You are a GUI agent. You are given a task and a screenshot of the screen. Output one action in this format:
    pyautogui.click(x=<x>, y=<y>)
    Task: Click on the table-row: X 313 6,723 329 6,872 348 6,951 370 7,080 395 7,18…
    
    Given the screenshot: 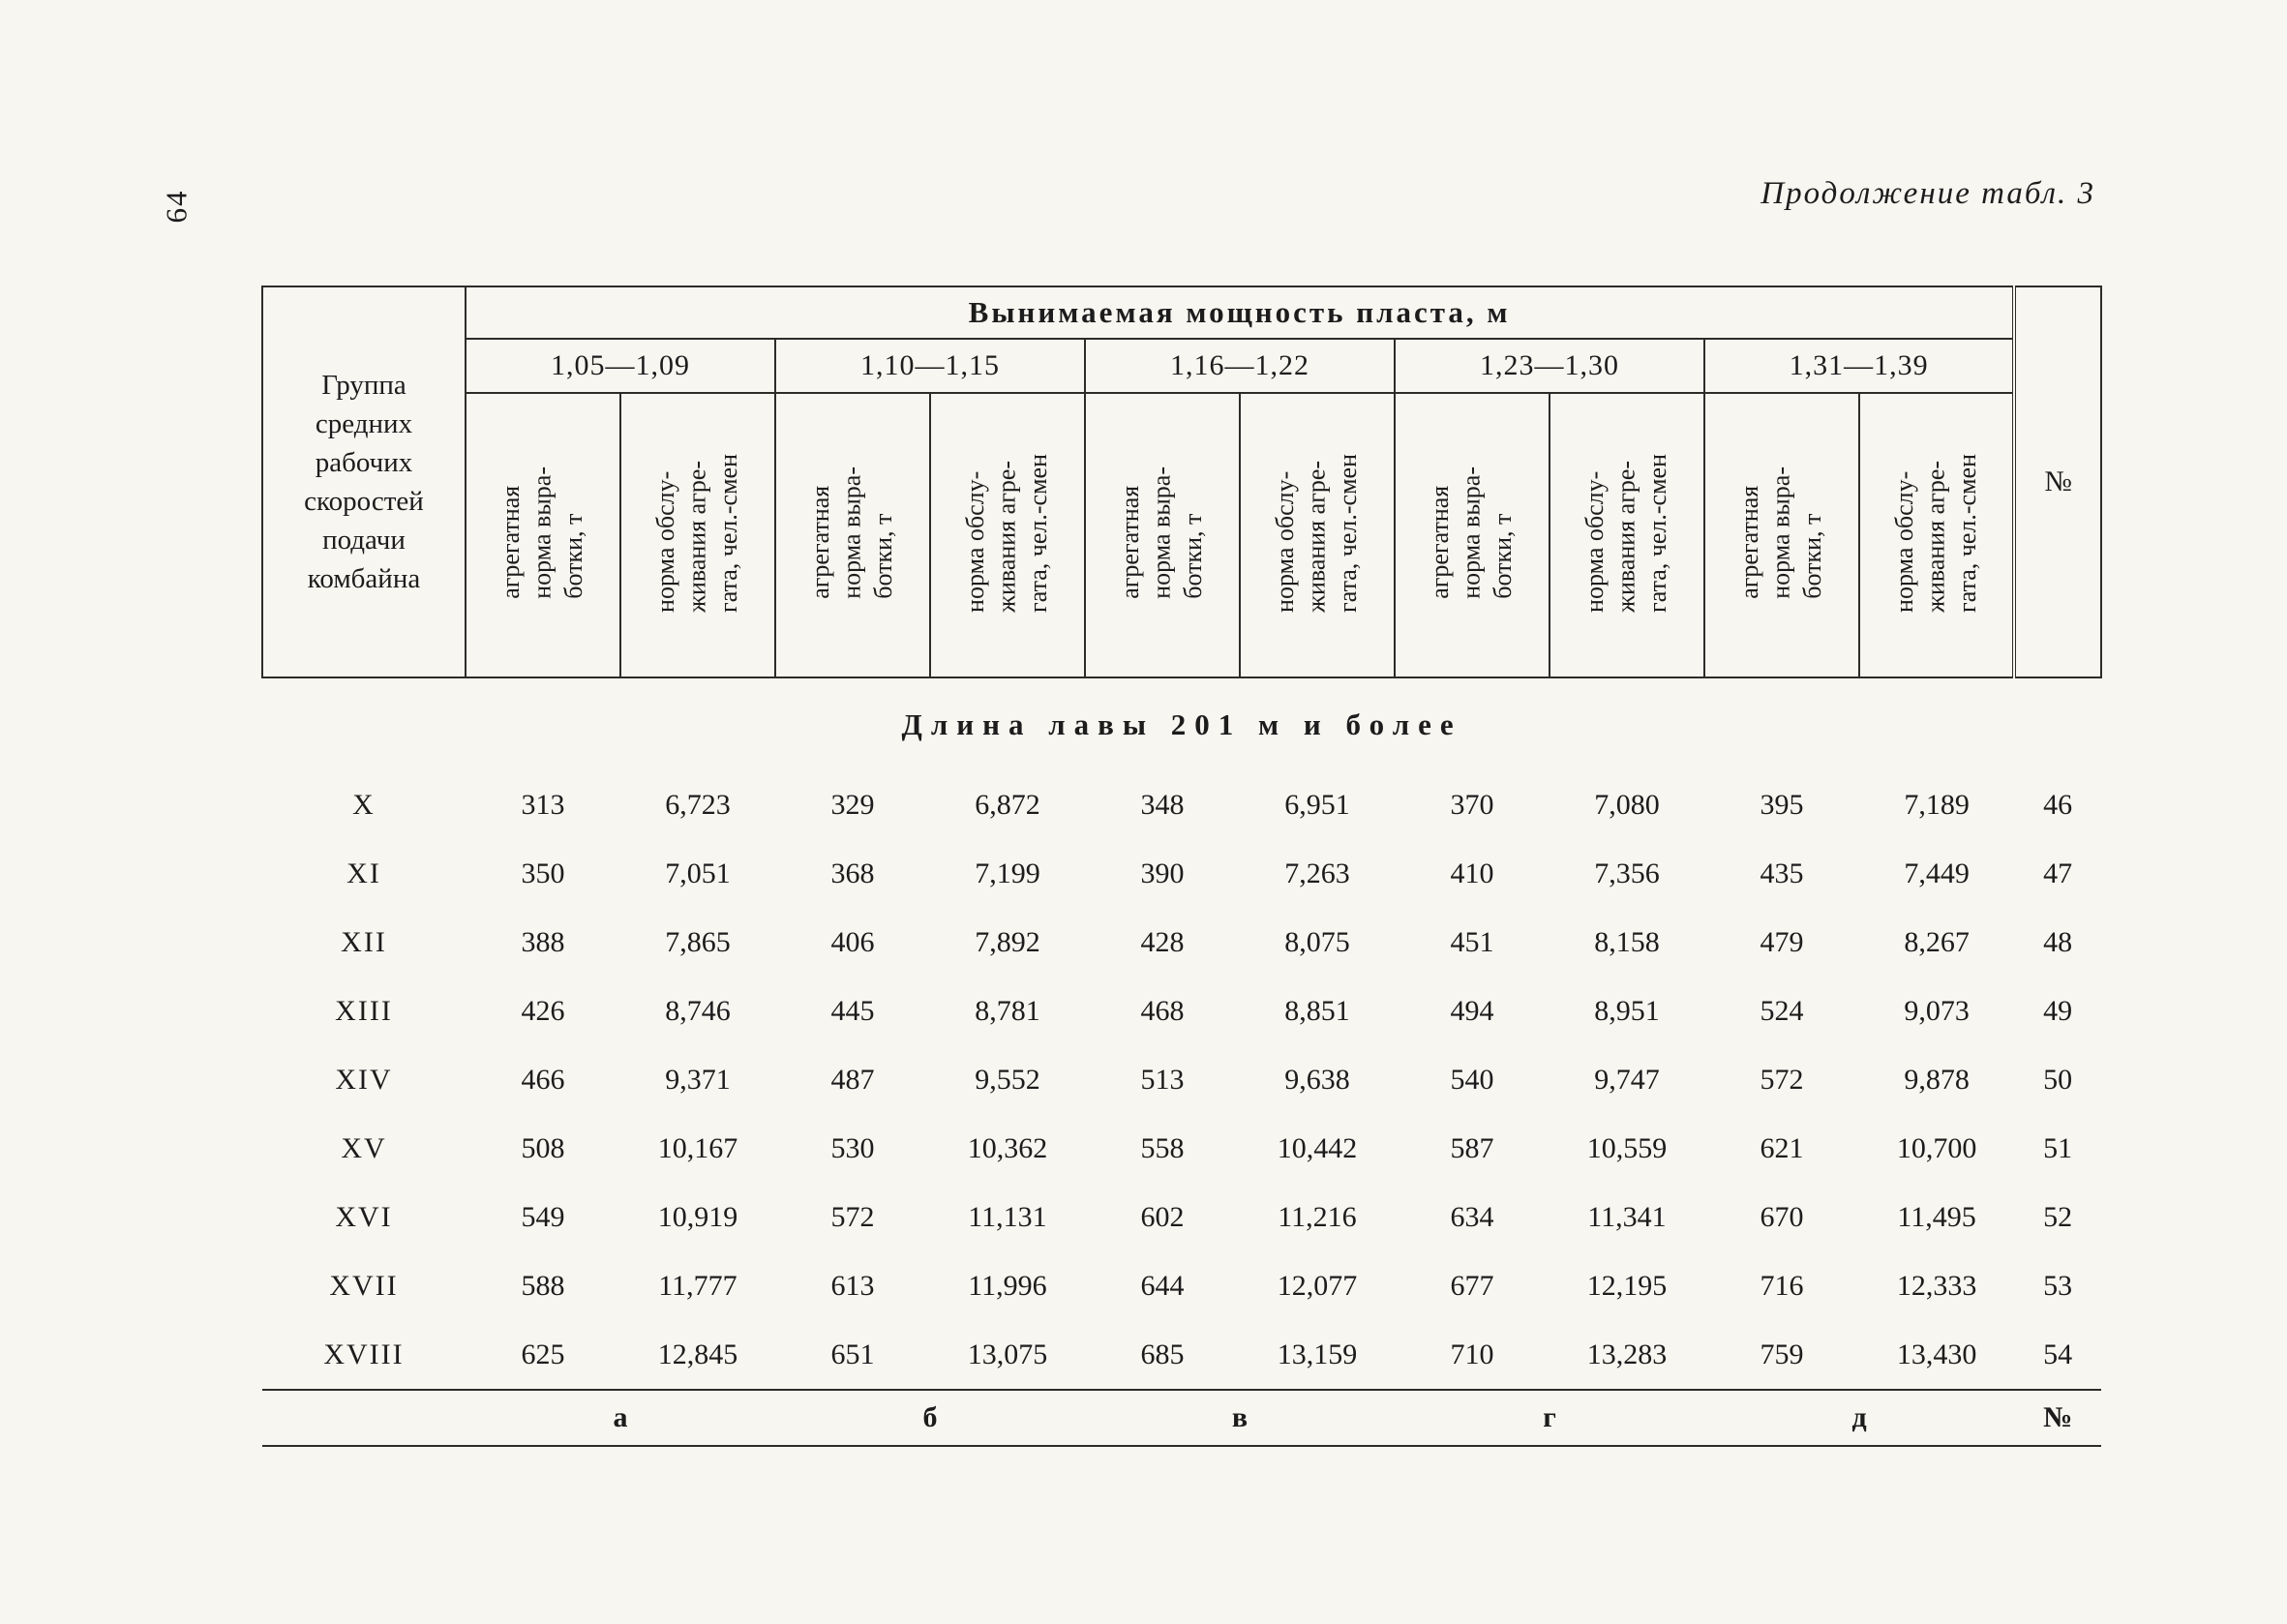 What is the action you would take?
    pyautogui.click(x=1181, y=805)
    